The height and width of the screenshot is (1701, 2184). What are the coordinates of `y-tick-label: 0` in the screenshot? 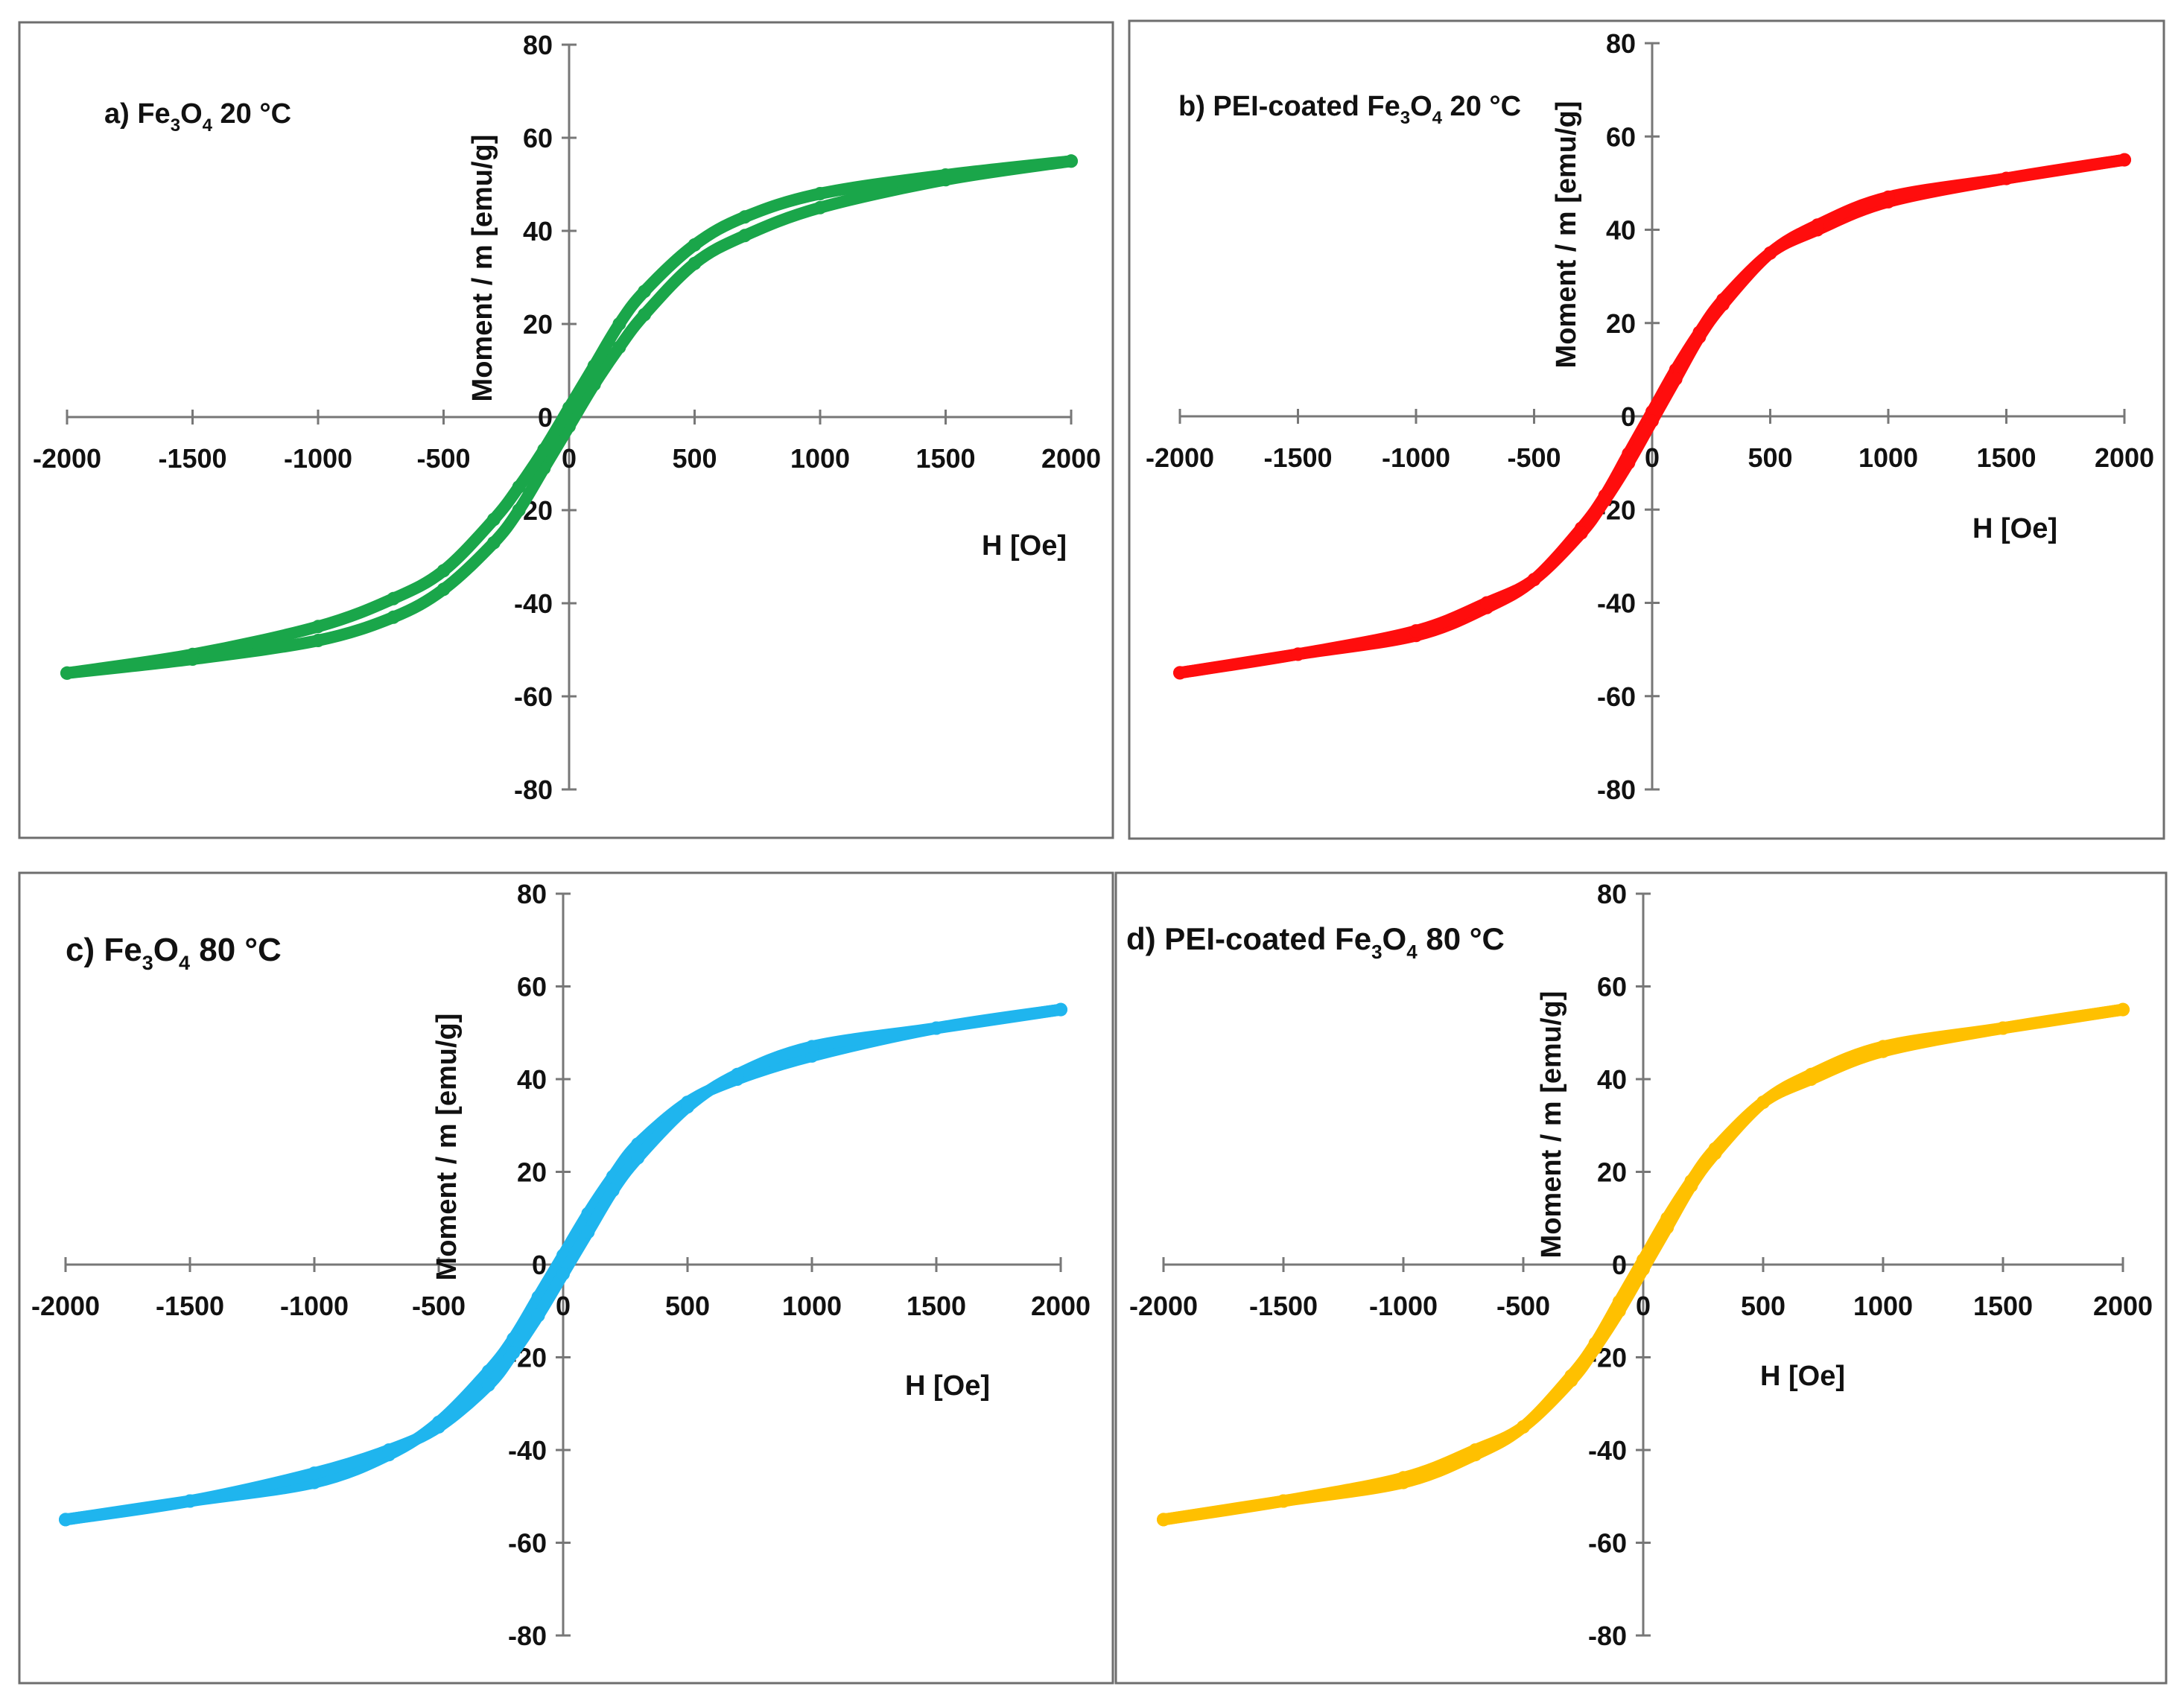 It's located at (545, 417).